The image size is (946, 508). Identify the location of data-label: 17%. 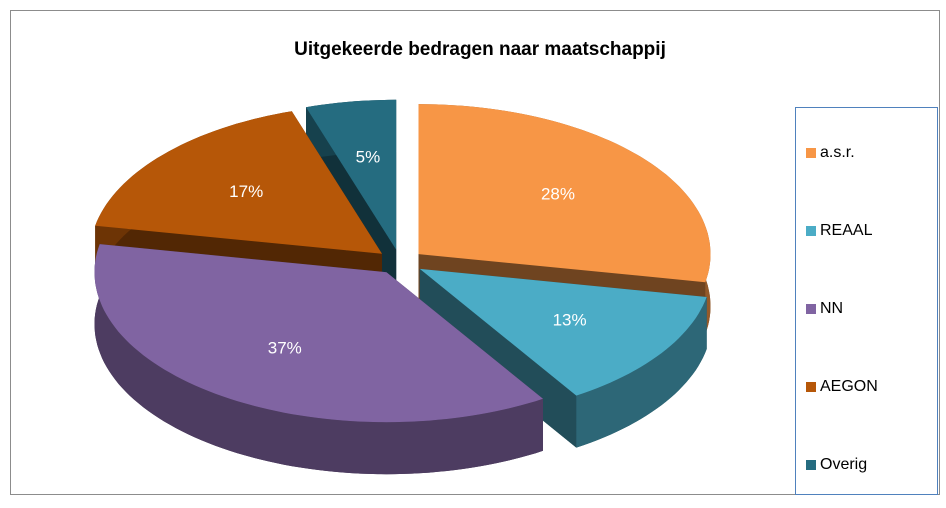
(246, 191).